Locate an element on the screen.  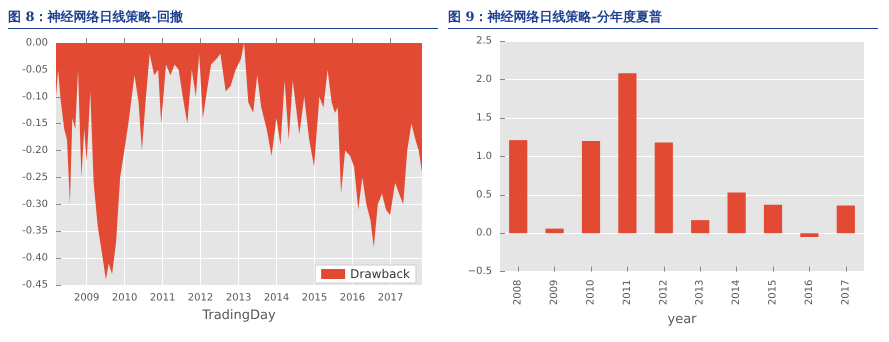
x-axis-title: TradingDay is located at coordinates (238, 315).